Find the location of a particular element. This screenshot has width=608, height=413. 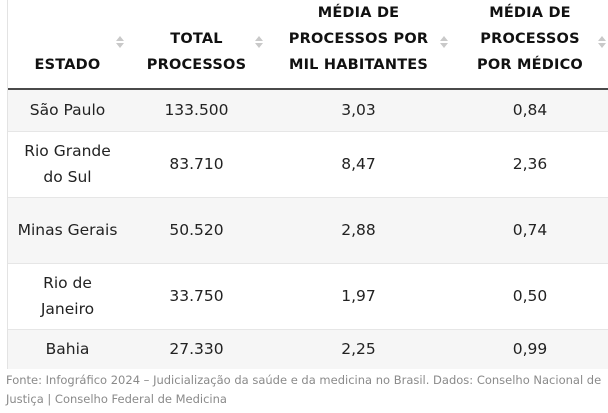

cell-media-por-mil-habitantes: 2,25 is located at coordinates (358, 349).